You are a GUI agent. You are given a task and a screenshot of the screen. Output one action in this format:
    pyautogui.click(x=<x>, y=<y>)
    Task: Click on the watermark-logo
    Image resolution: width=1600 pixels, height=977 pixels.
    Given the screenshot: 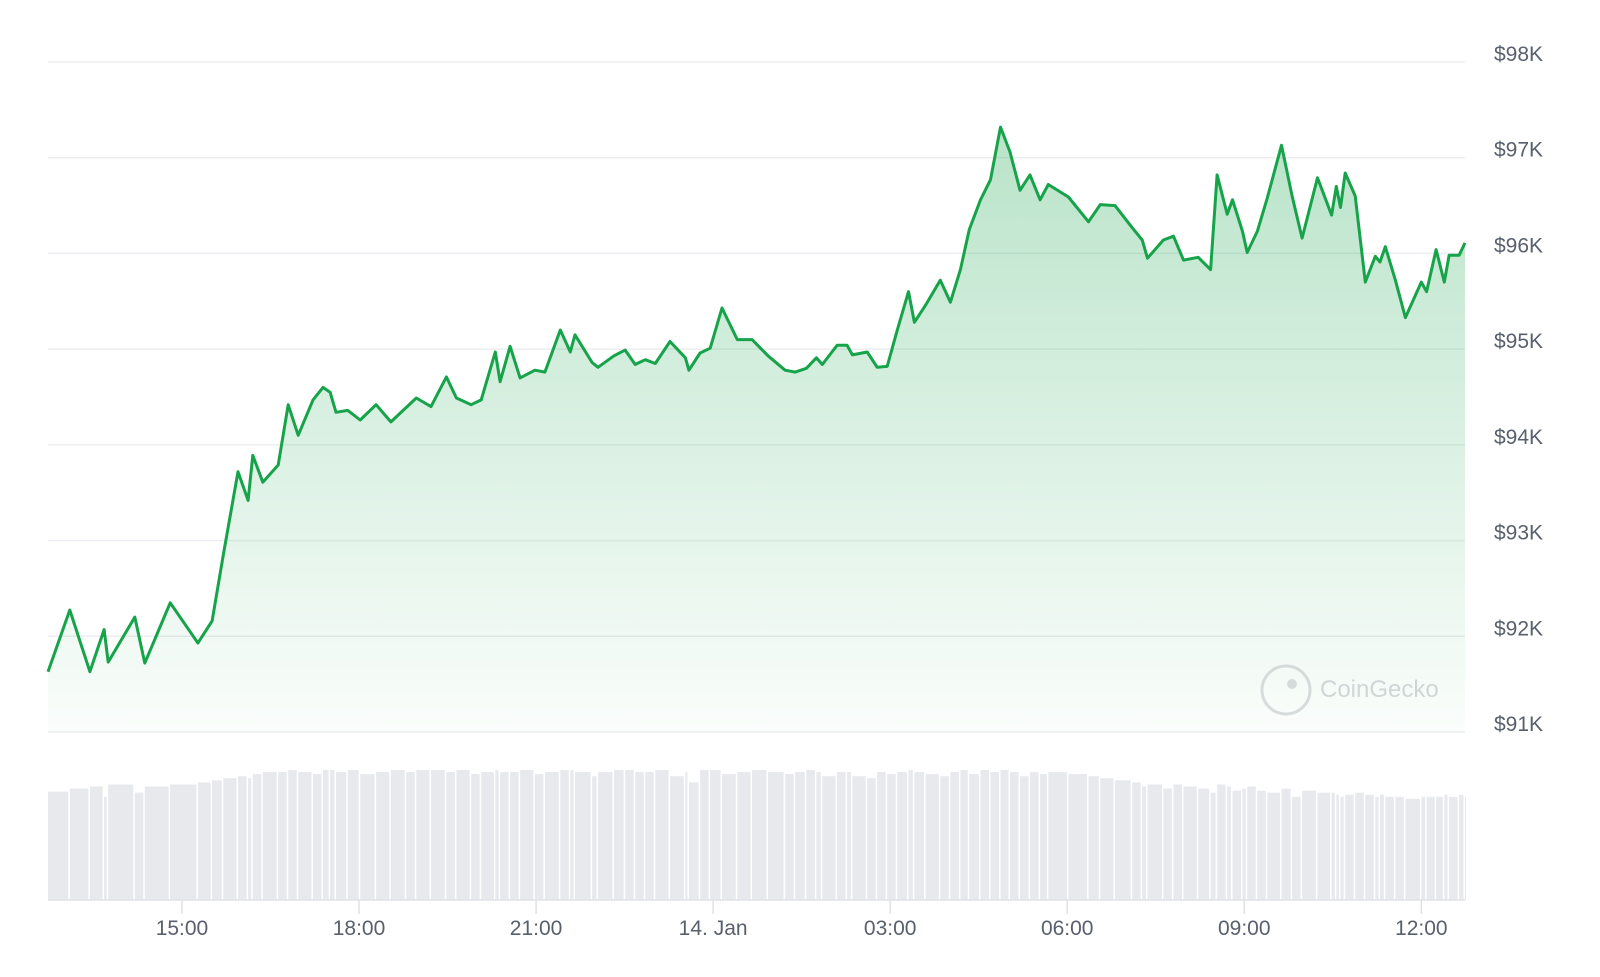 What is the action you would take?
    pyautogui.click(x=1286, y=690)
    